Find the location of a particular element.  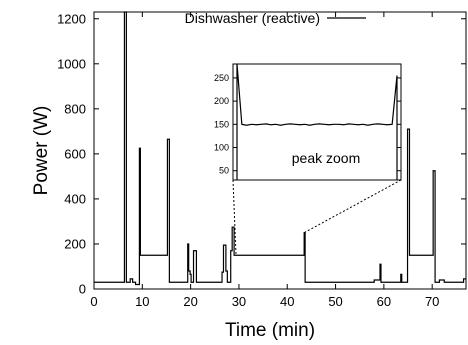

inset-series-line is located at coordinates (317, 121).